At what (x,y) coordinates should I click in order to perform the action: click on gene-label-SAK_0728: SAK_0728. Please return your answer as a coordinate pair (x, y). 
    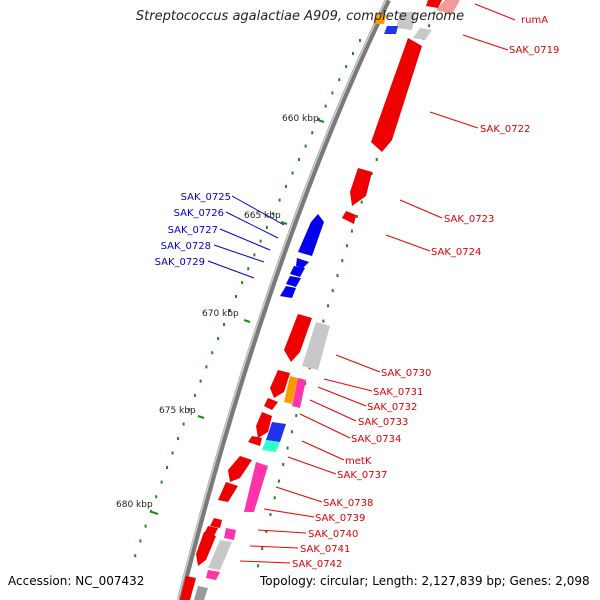
    Looking at the image, I should click on (186, 246).